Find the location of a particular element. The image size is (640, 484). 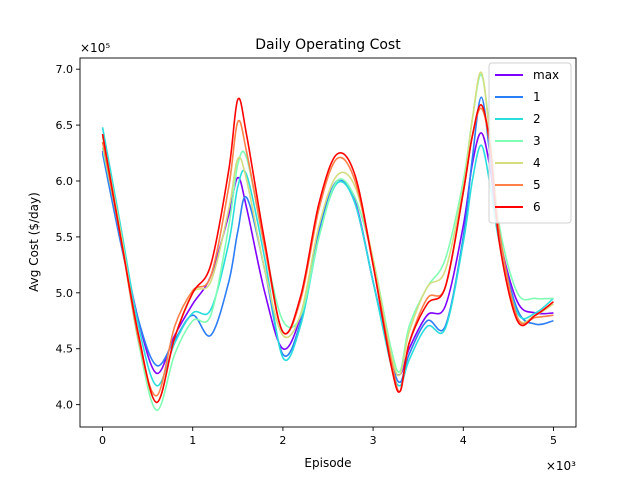

legend-label-5: 5 is located at coordinates (537, 185).